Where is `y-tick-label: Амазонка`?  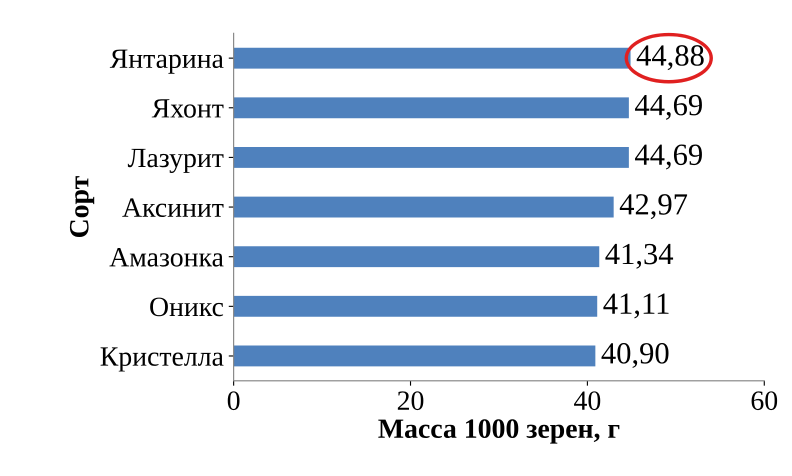
y-tick-label: Амазонка is located at coordinates (166, 257).